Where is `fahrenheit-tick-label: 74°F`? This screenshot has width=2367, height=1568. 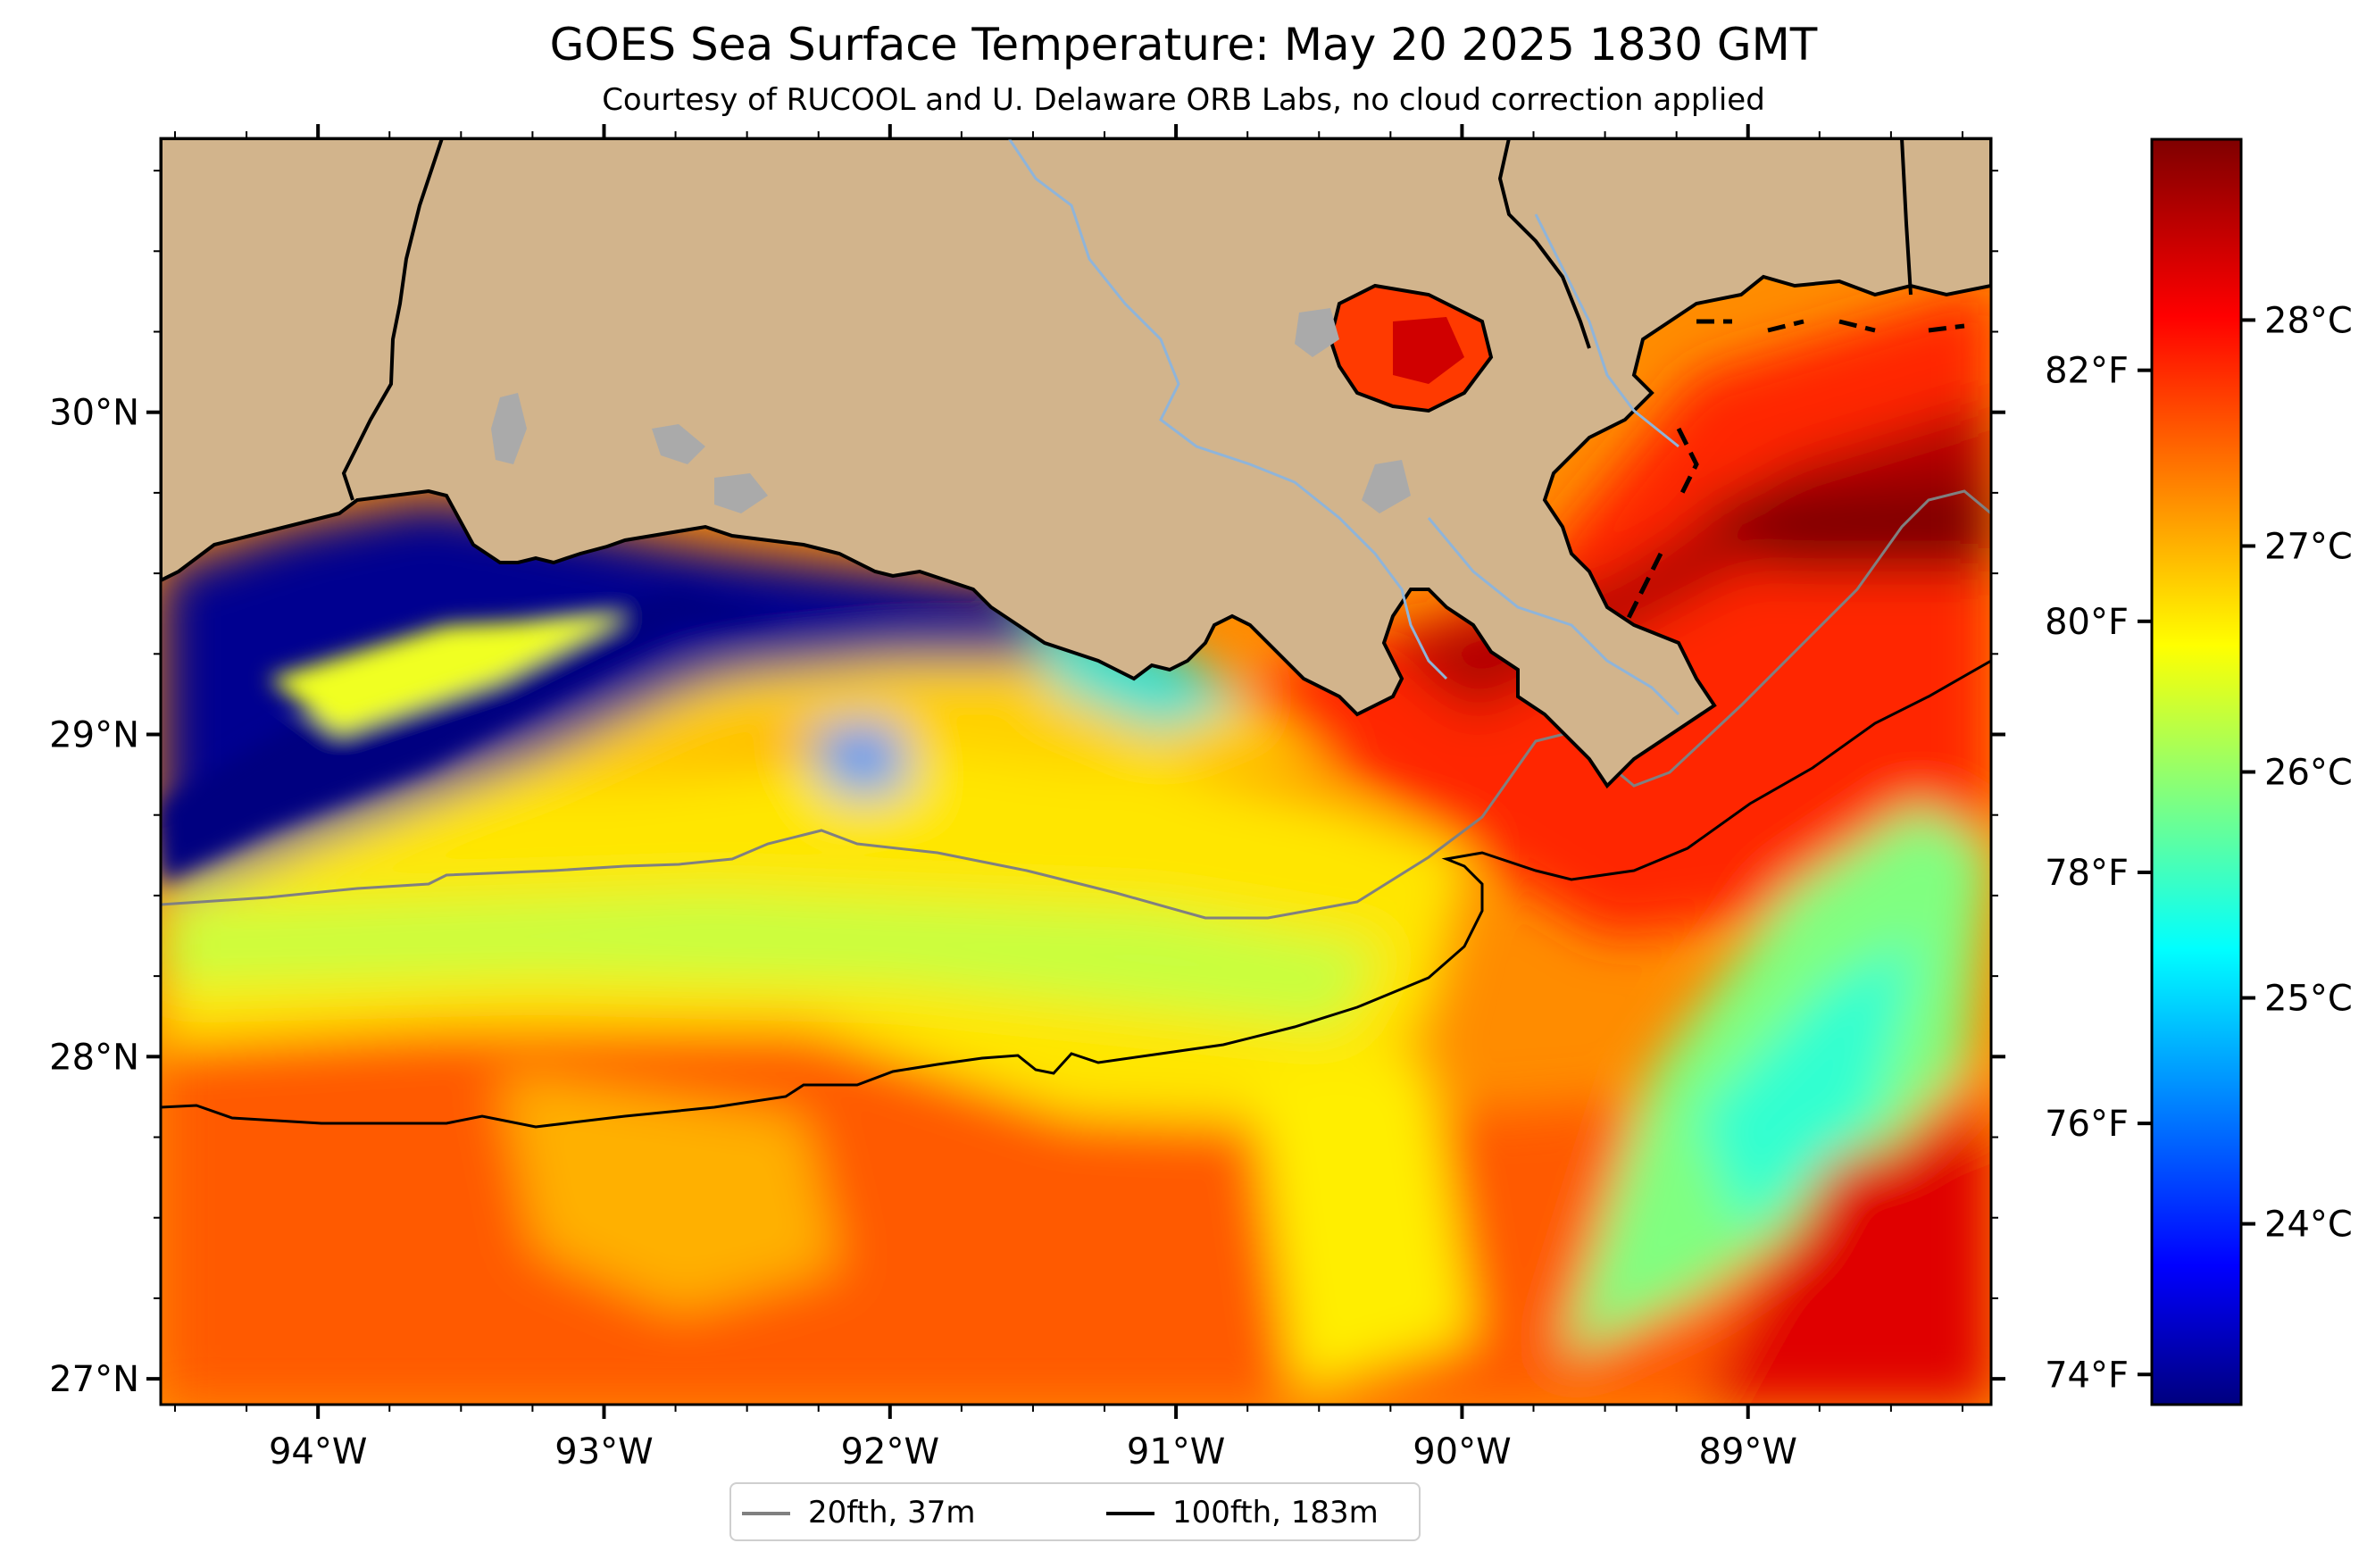 fahrenheit-tick-label: 74°F is located at coordinates (2087, 1375).